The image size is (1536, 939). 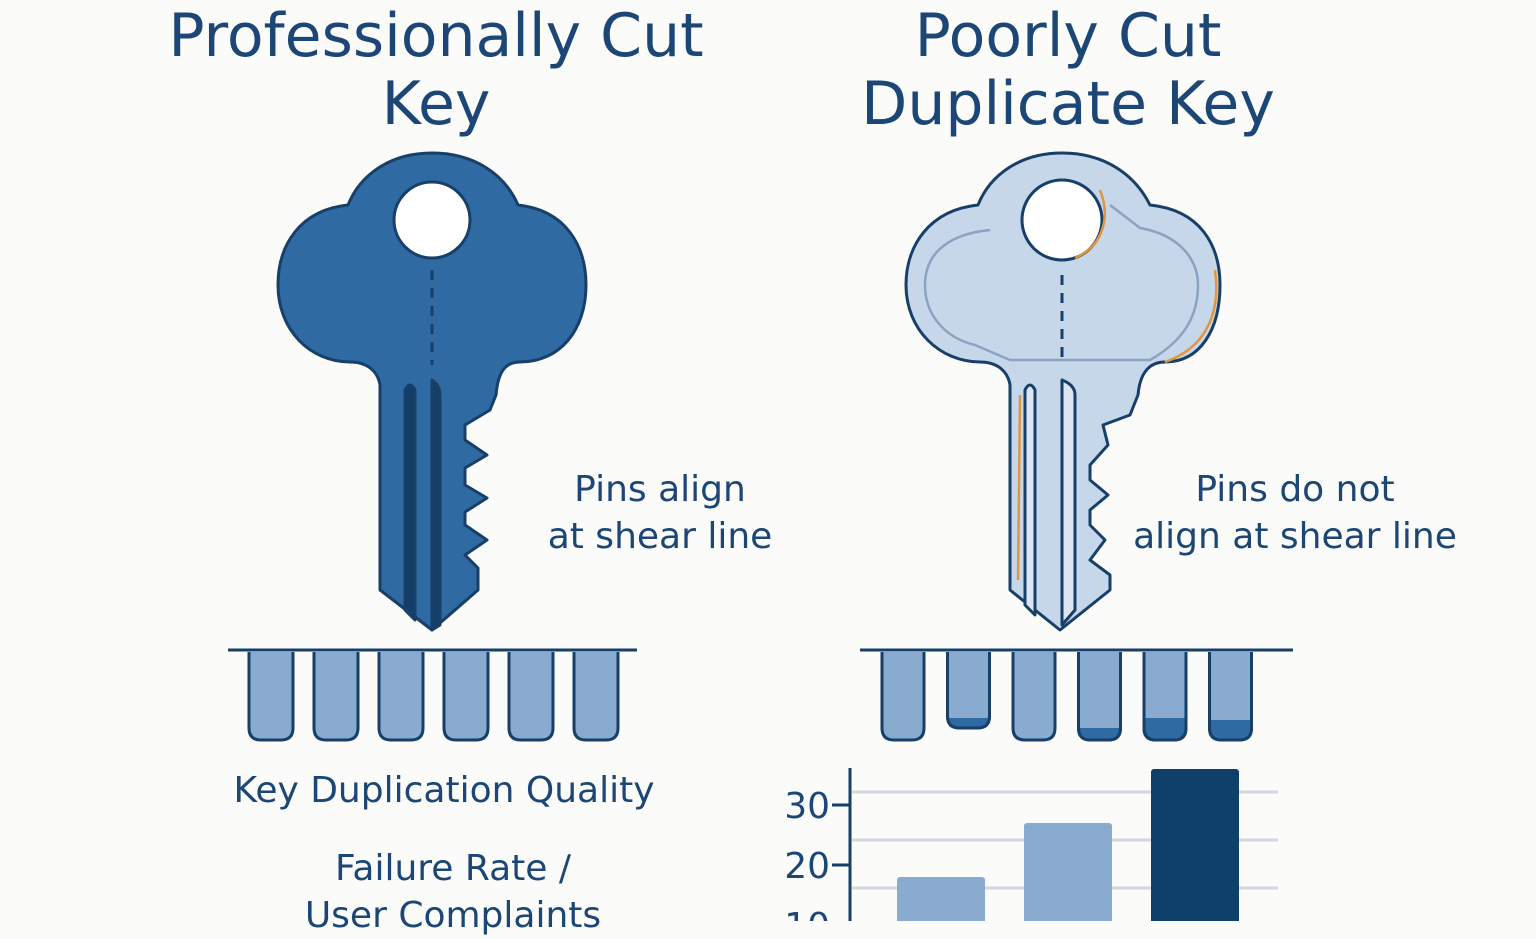 What do you see at coordinates (1295, 536) in the screenshot?
I see `right-caption-line2: align at shear line` at bounding box center [1295, 536].